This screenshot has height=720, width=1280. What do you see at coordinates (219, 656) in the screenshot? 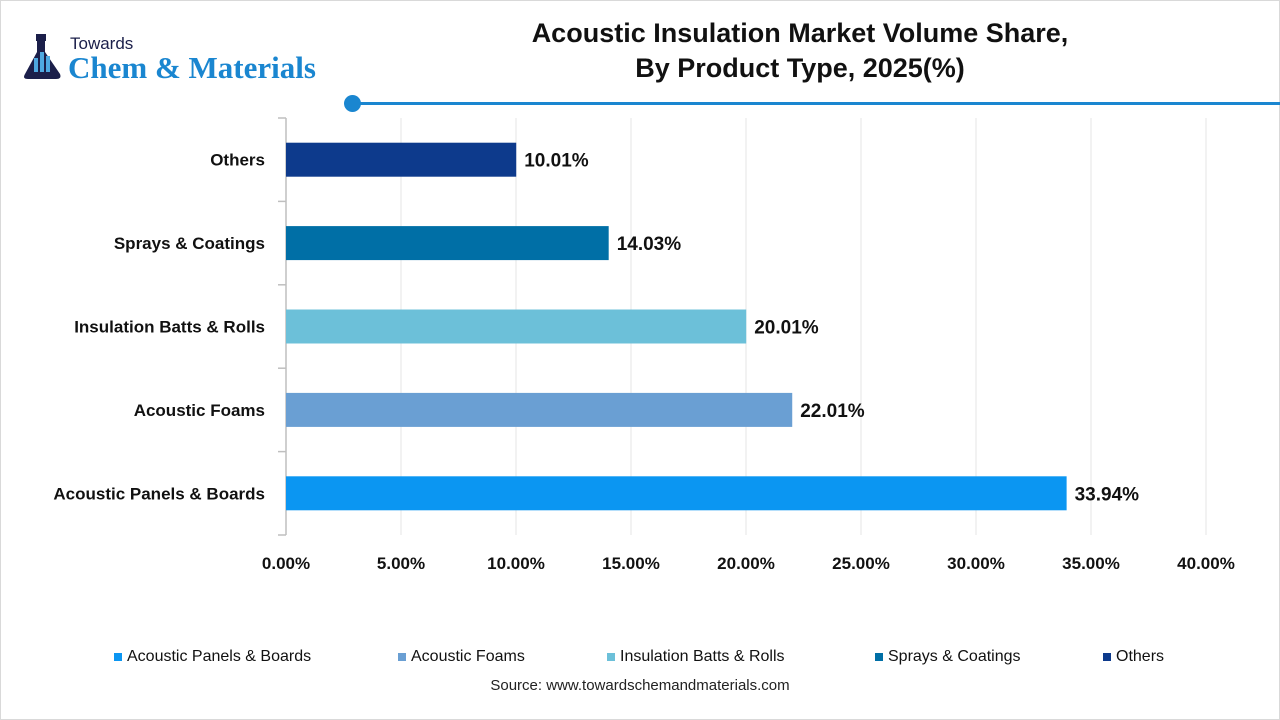
I see `legend-label: Acoustic Panels & Boards` at bounding box center [219, 656].